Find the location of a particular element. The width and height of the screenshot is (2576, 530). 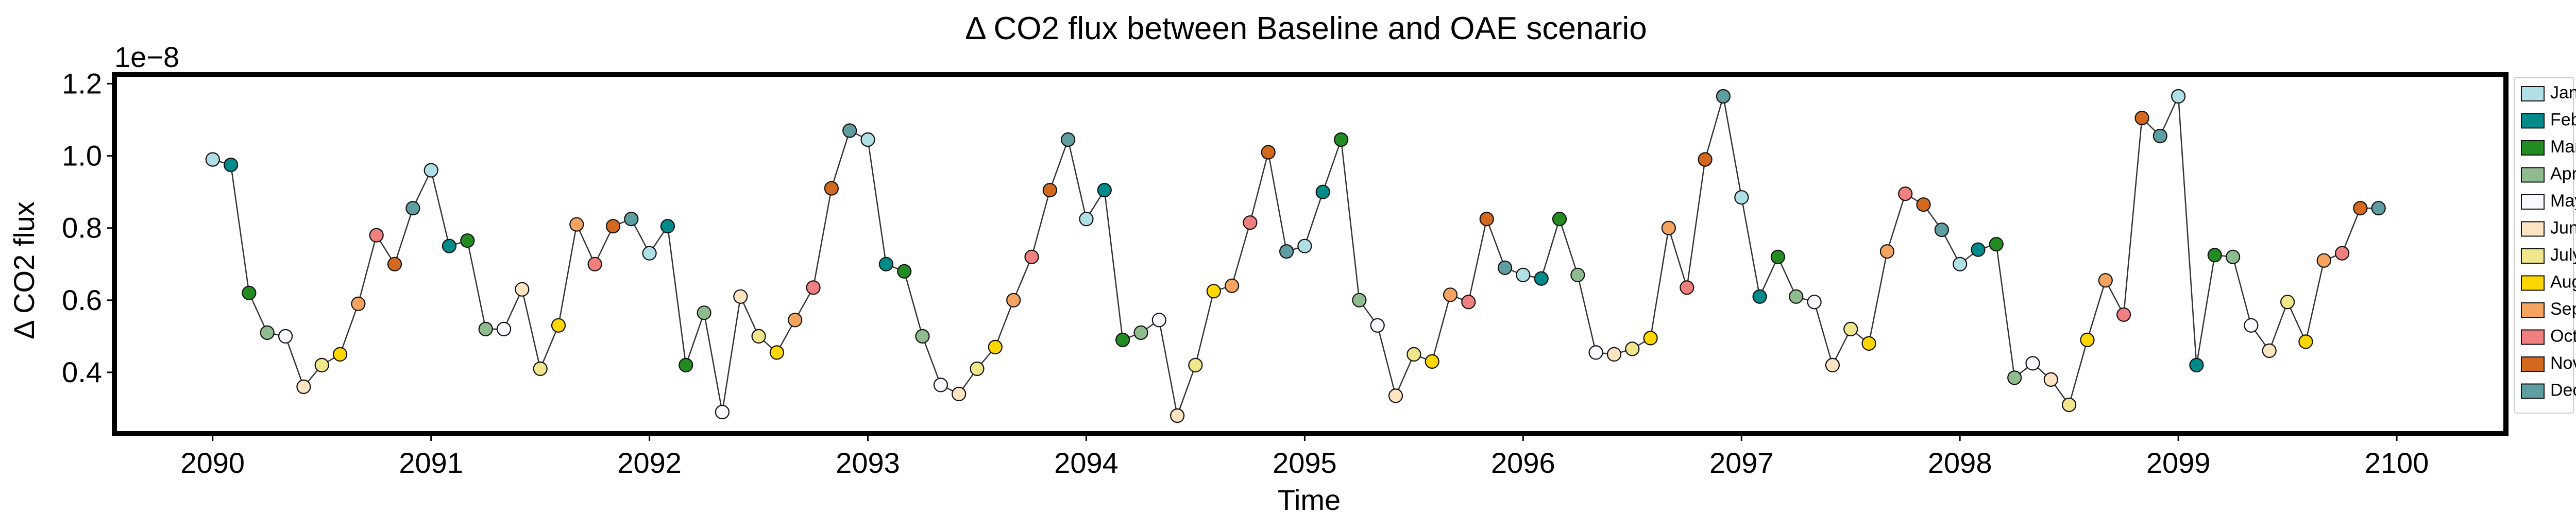

data-point-2090-aug is located at coordinates (340, 354).